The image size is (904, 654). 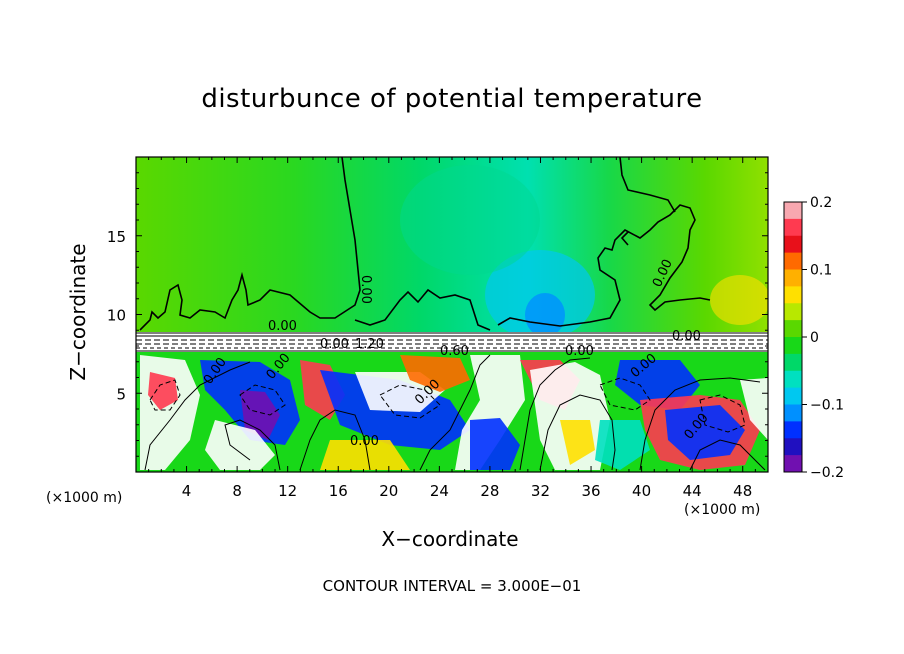 I want to click on transition-band, so click(x=452, y=342).